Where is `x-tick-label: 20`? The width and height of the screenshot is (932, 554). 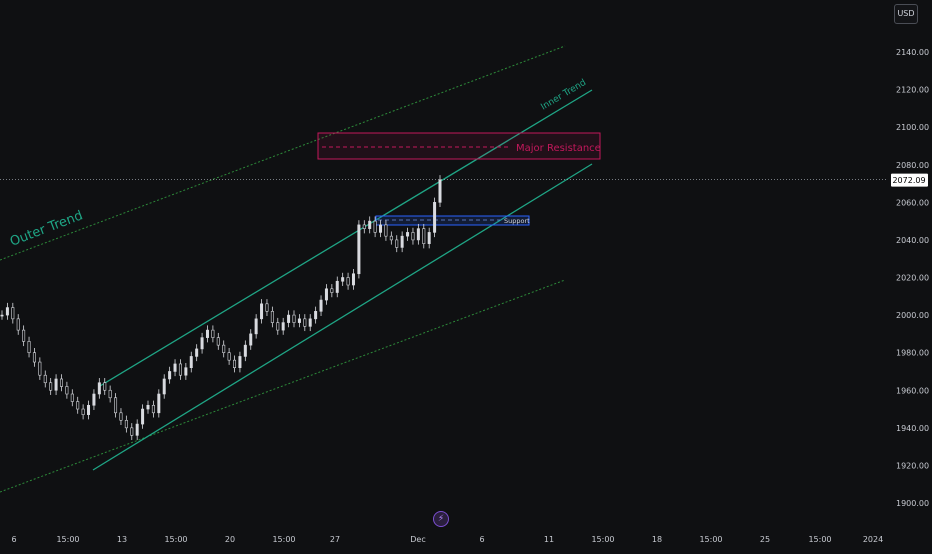 x-tick-label: 20 is located at coordinates (230, 539).